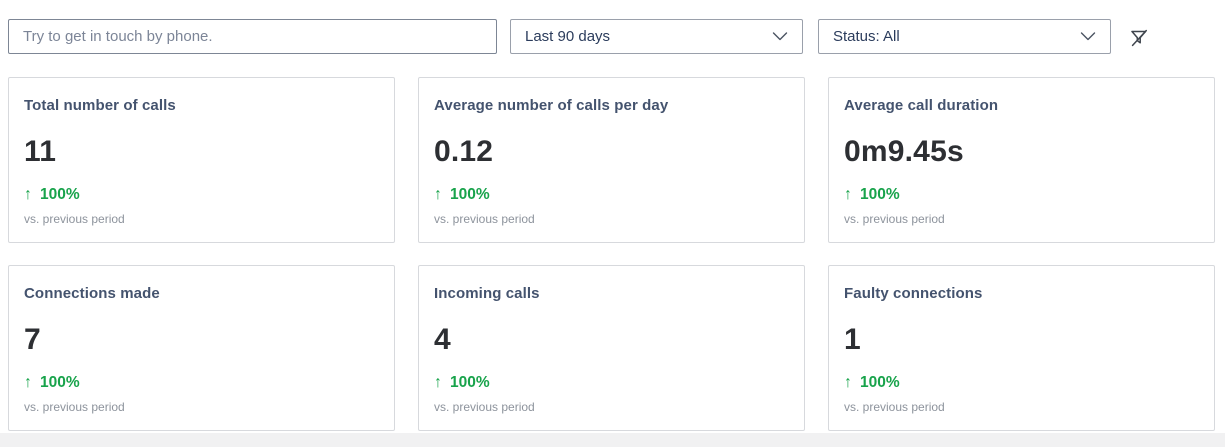 The width and height of the screenshot is (1225, 447). What do you see at coordinates (442, 339) in the screenshot?
I see `card-value: 4` at bounding box center [442, 339].